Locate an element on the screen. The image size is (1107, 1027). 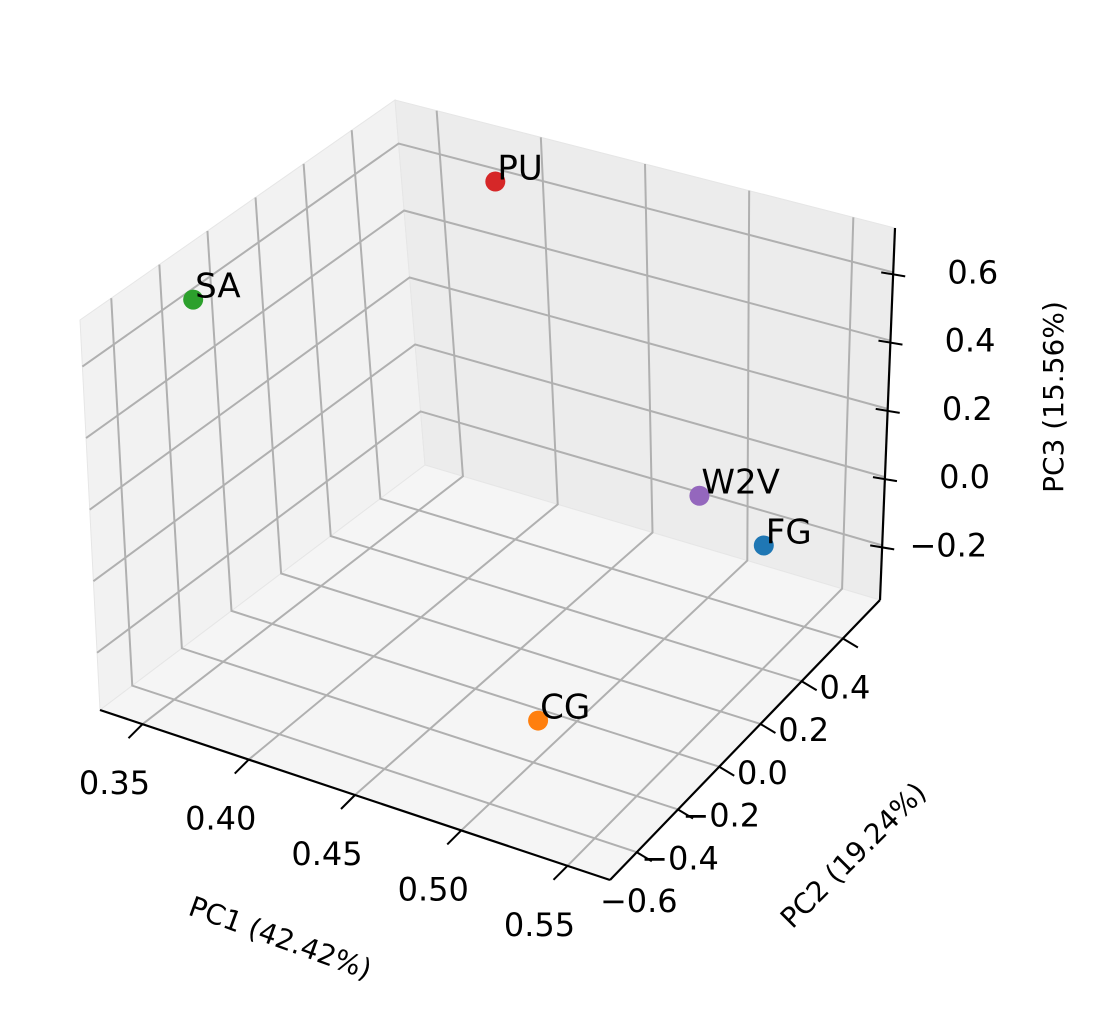
y-tick-label: 0.2 is located at coordinates (803, 730).